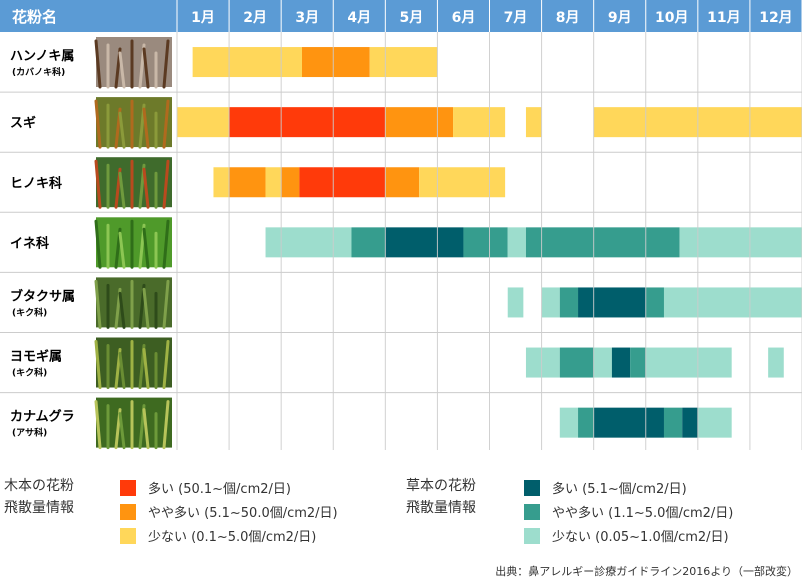  Describe the element at coordinates (628, 511) in the screenshot. I see `legend-herb-medium: やや多い (1.1~5.0個/cm2/日)` at that location.